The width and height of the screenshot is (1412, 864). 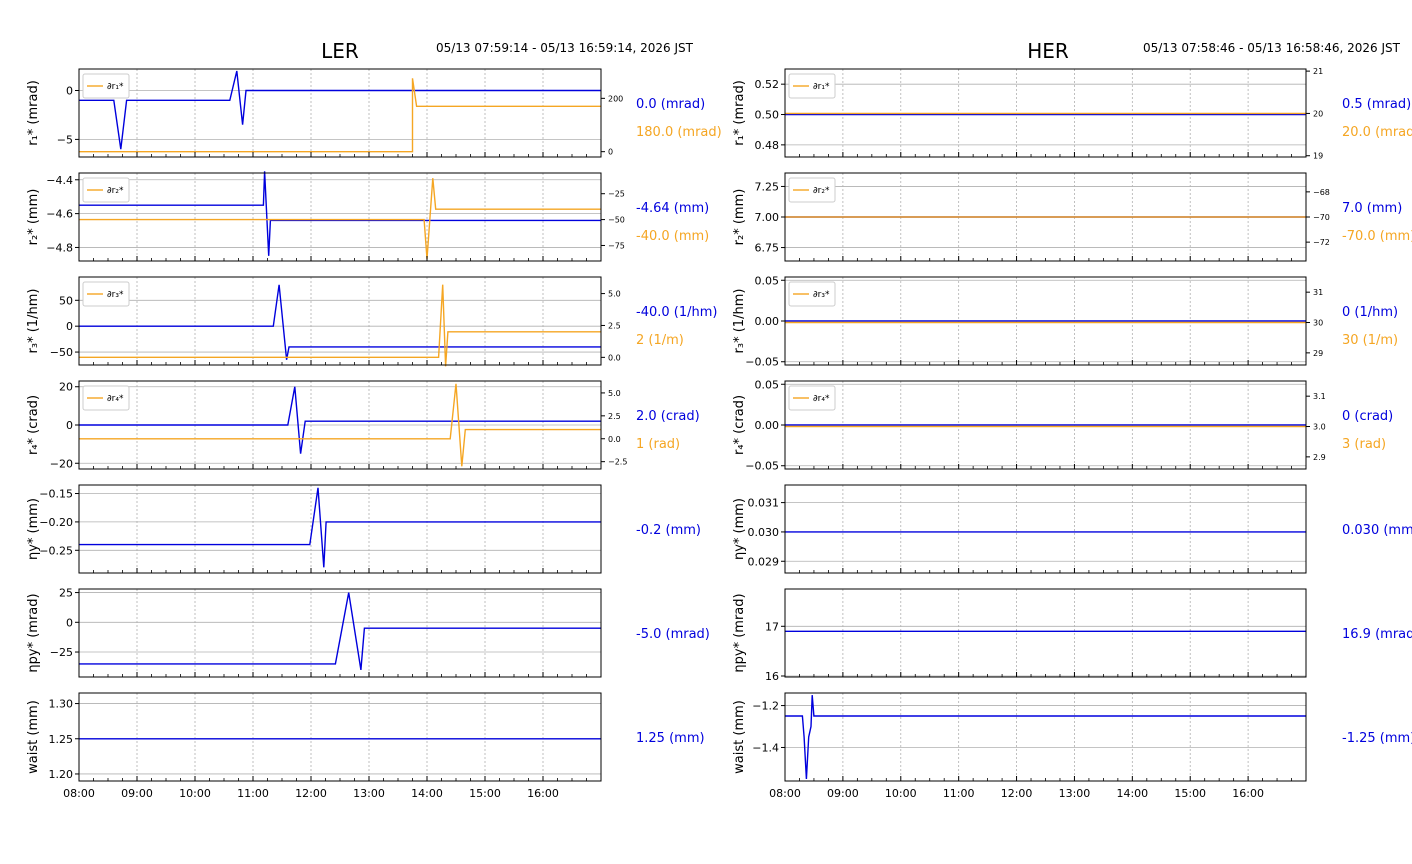 I want to click on current-value-blue: -0.2 (mm), so click(x=668, y=530).